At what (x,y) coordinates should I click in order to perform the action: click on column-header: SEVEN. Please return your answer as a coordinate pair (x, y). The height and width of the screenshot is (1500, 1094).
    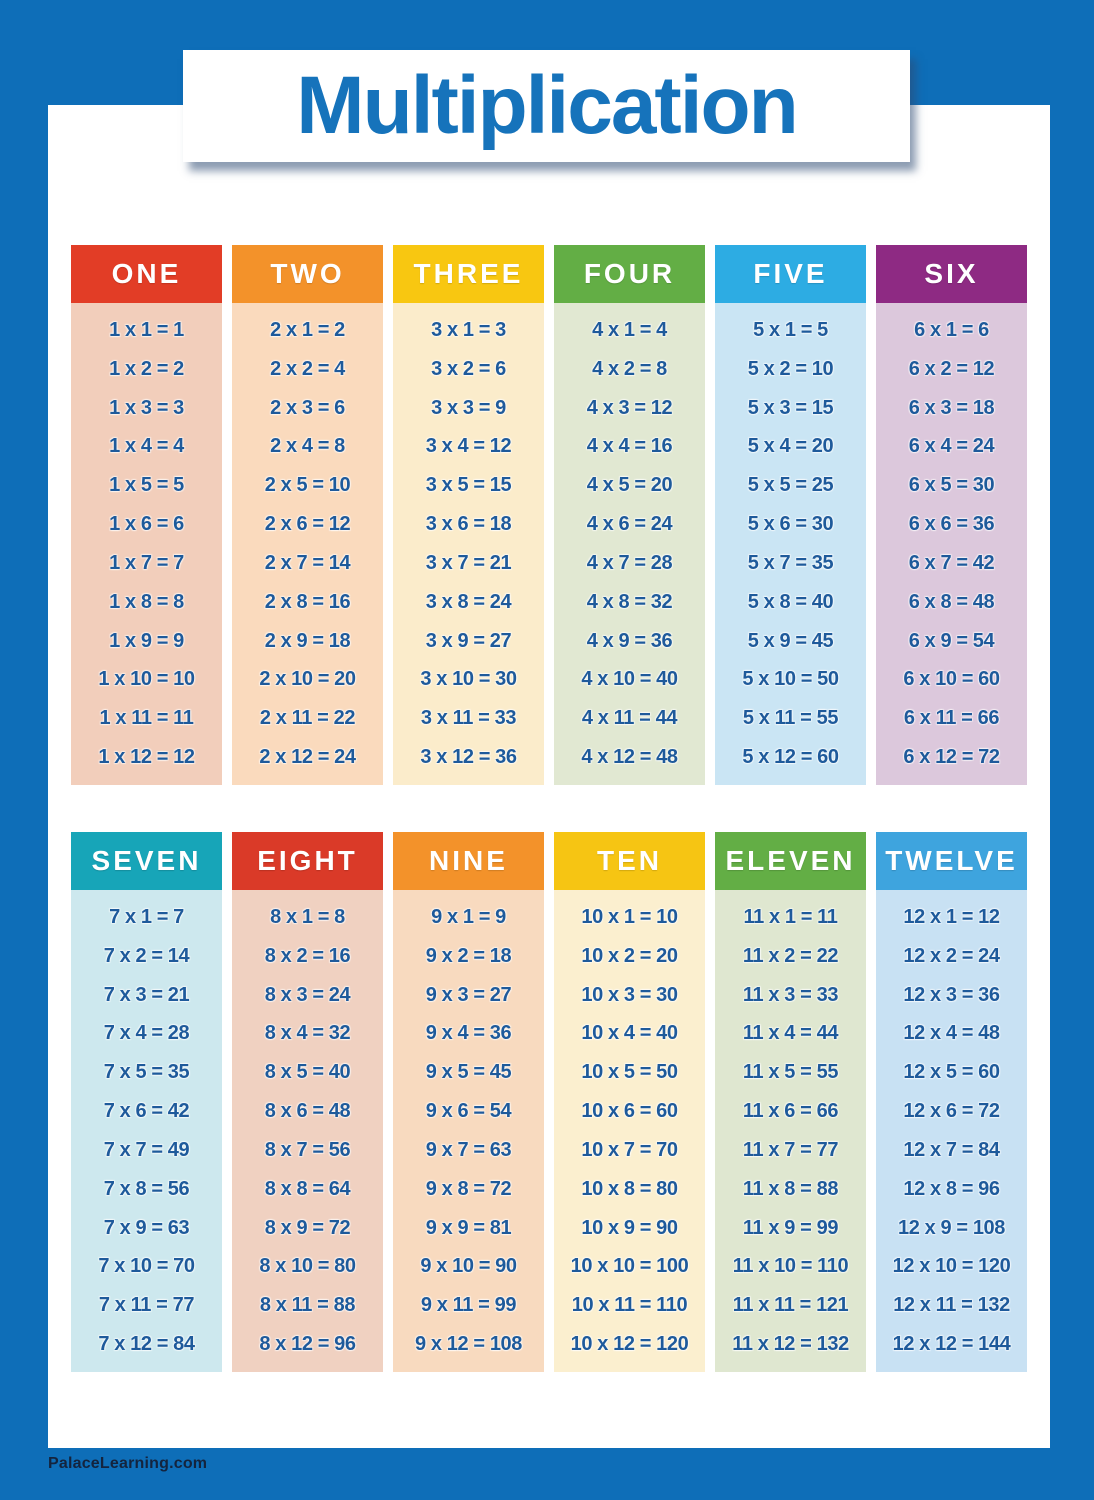
    Looking at the image, I should click on (146, 861).